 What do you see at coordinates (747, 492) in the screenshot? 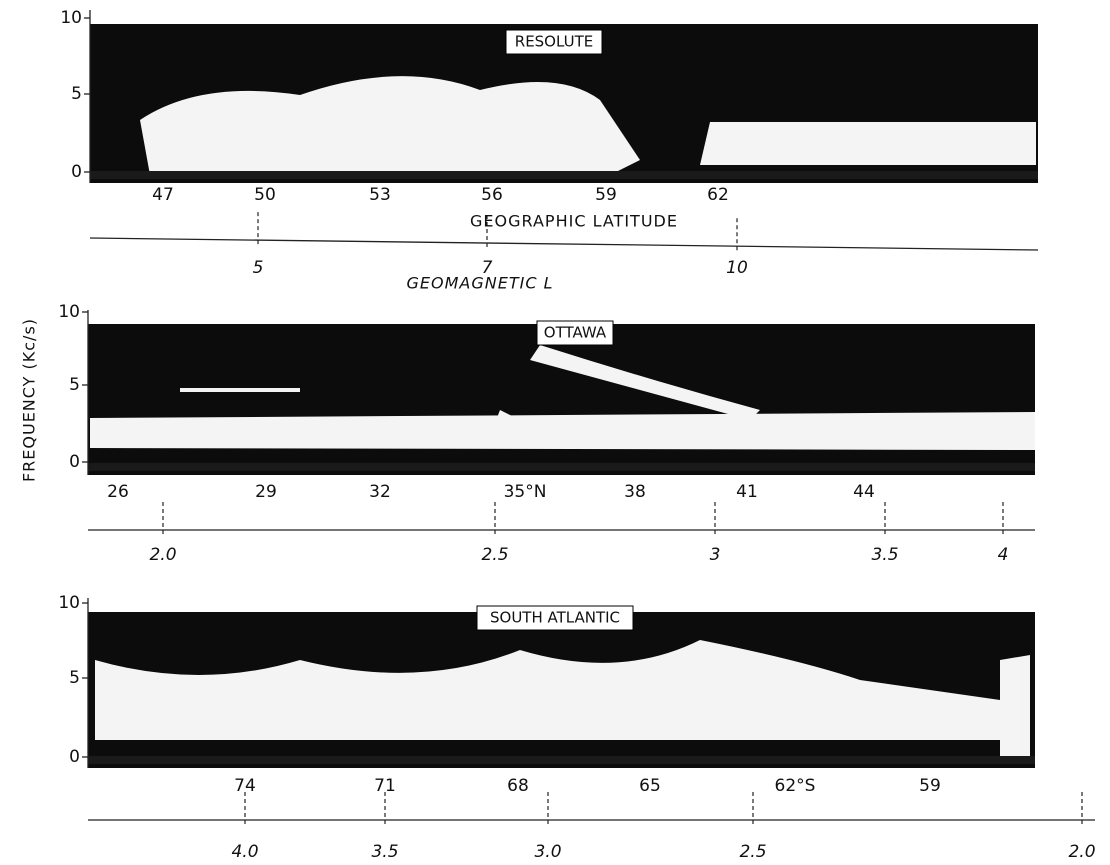
I see `latitude-tick-label: 41` at bounding box center [747, 492].